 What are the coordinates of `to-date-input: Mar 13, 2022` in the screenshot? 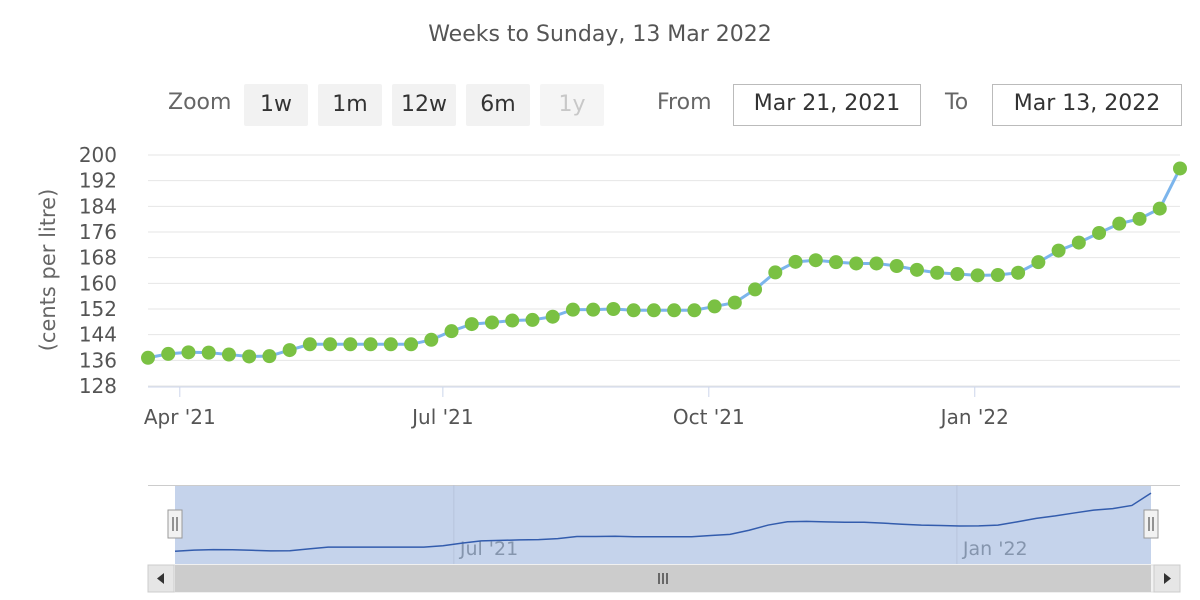 It's located at (1087, 105).